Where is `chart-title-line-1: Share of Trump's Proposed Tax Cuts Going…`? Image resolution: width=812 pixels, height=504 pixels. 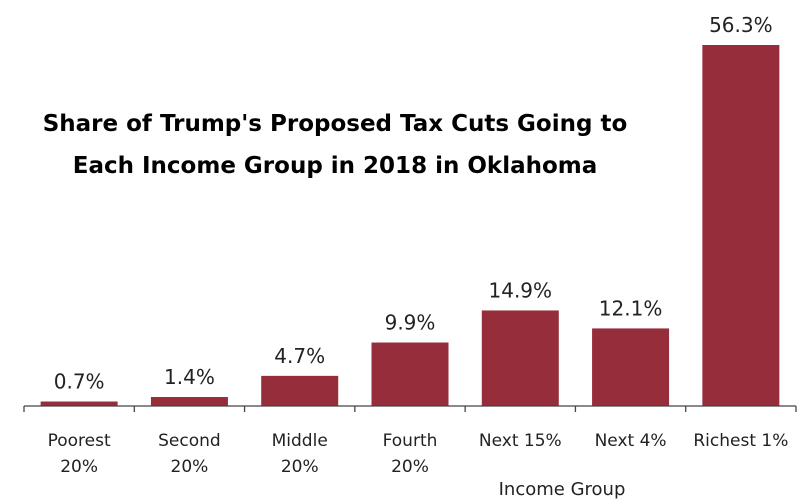
chart-title-line-1: Share of Trump's Proposed Tax Cuts Going… is located at coordinates (335, 124).